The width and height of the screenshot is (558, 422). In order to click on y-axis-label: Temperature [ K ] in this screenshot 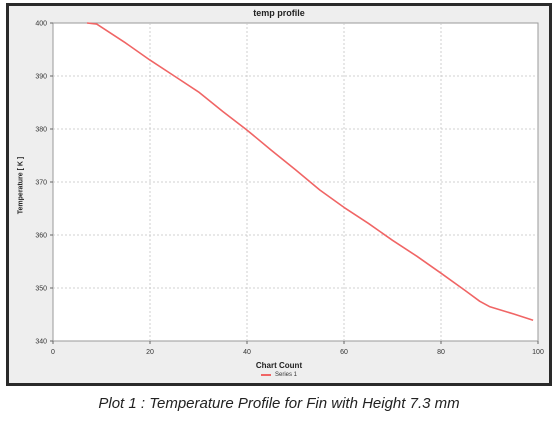, I will do `click(21, 185)`.